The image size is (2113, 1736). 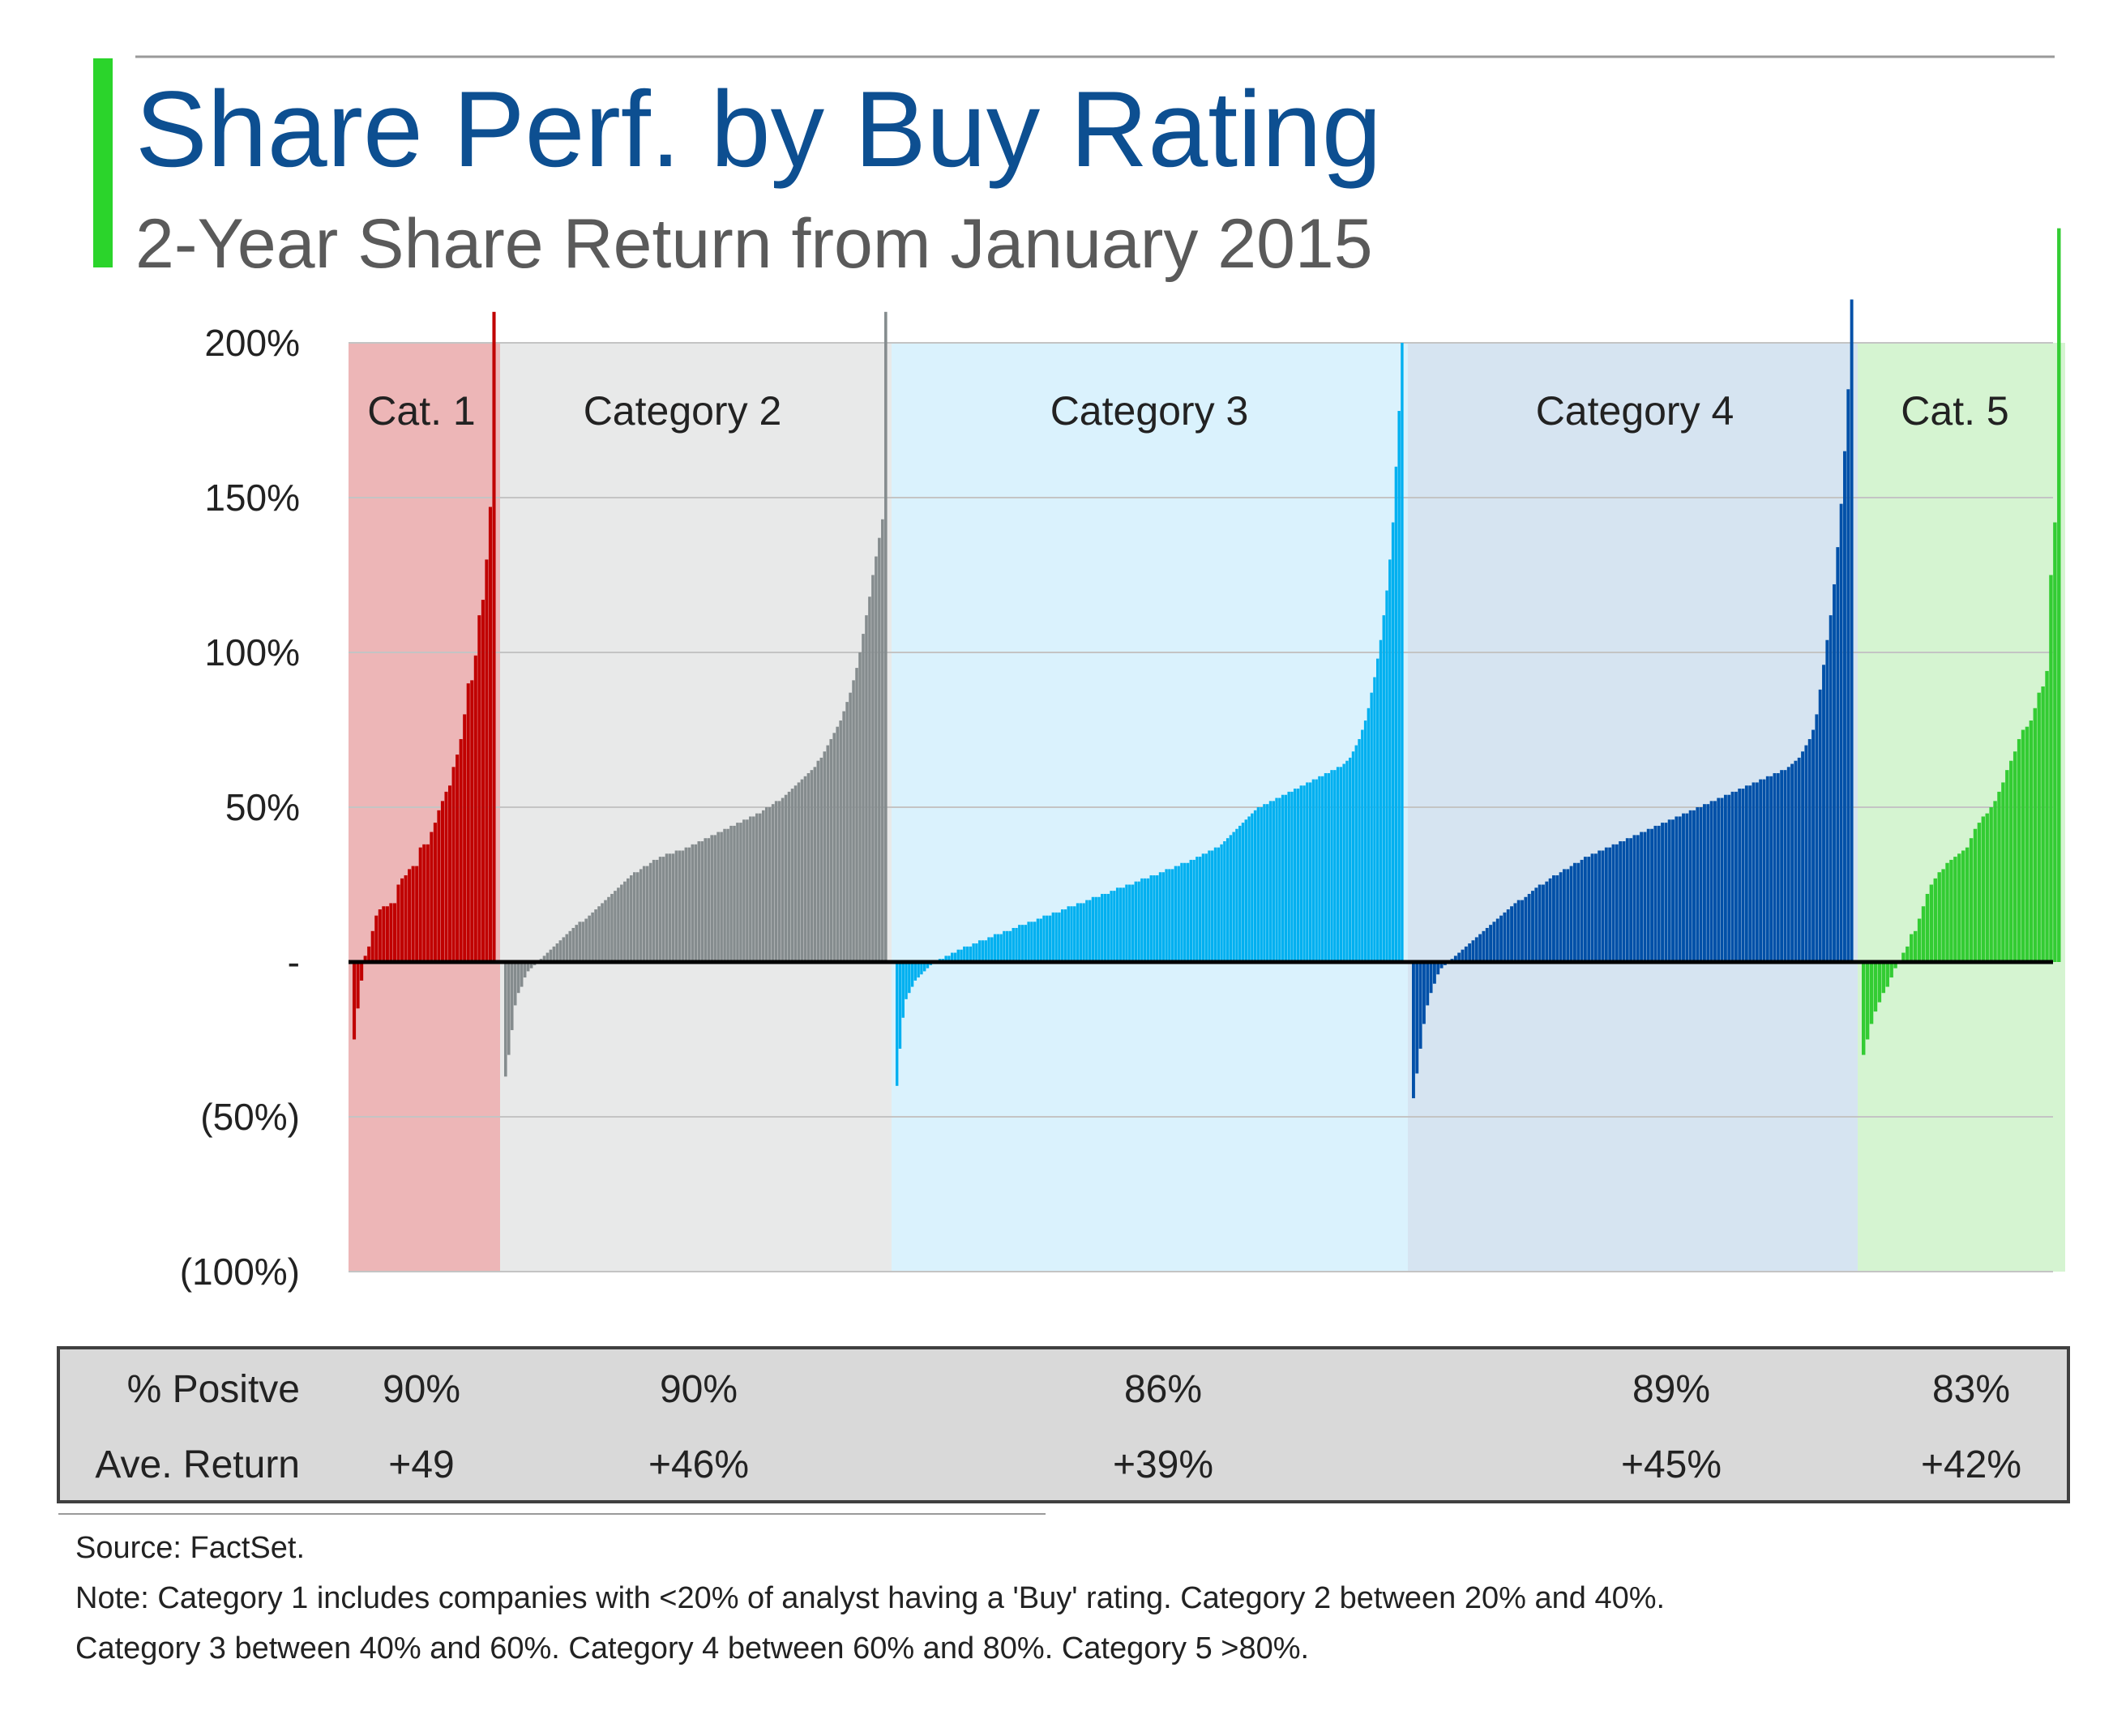 What do you see at coordinates (1971, 1464) in the screenshot?
I see `ave-return-cat-5: +42%` at bounding box center [1971, 1464].